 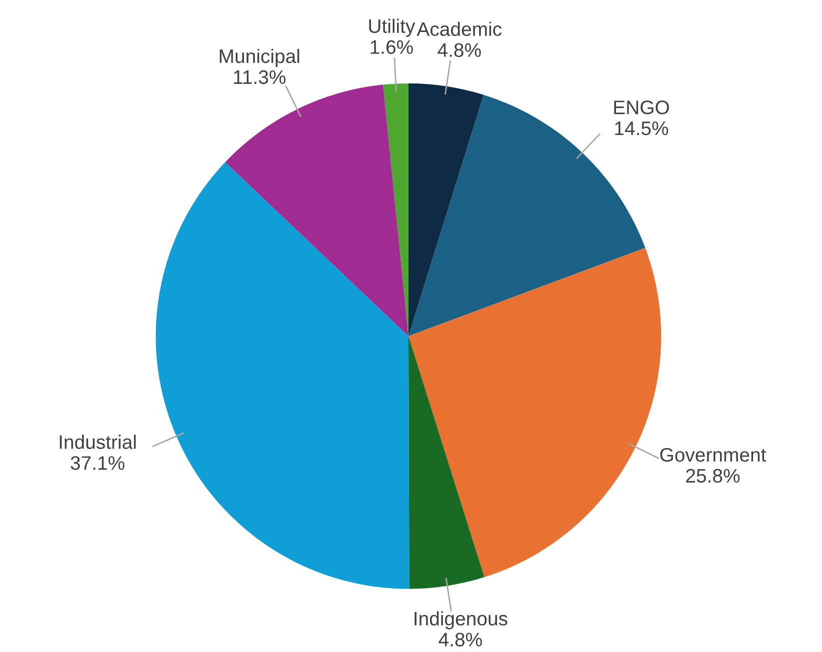 What do you see at coordinates (641, 129) in the screenshot?
I see `data-label: 14.5%` at bounding box center [641, 129].